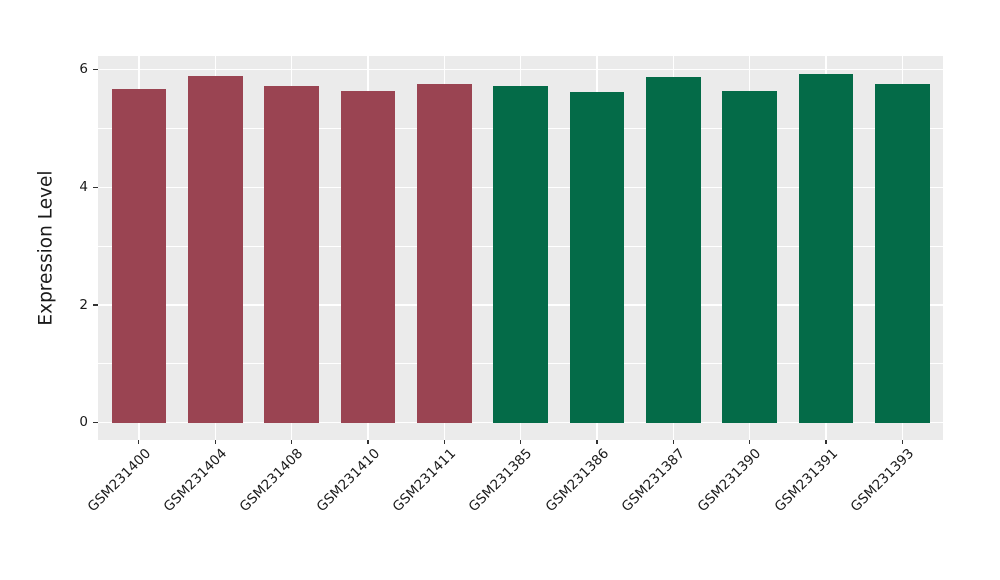  Describe the element at coordinates (215, 249) in the screenshot. I see `bar-GSM231404` at that location.